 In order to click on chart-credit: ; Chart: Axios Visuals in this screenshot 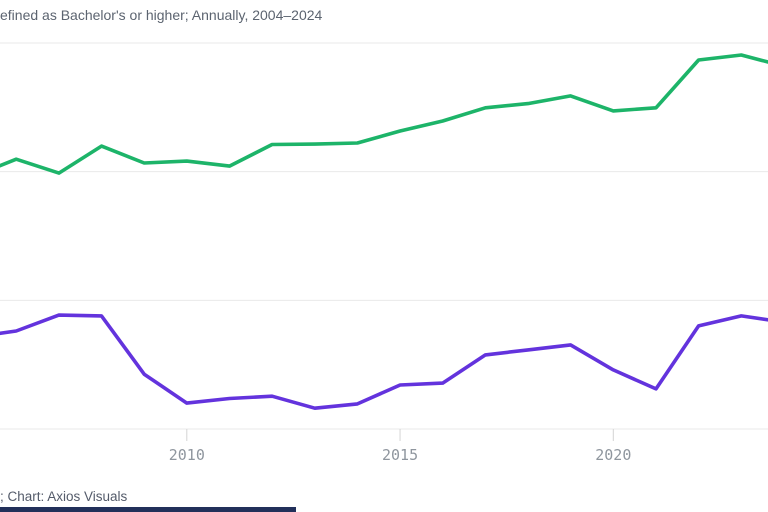, I will do `click(64, 496)`.